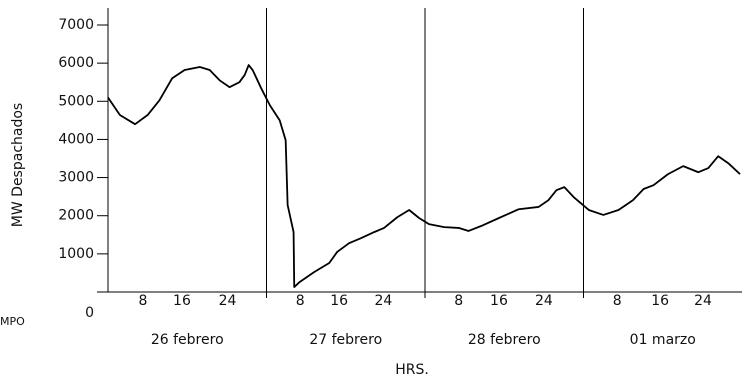 Image resolution: width=742 pixels, height=381 pixels. What do you see at coordinates (76, 63) in the screenshot?
I see `y-tick-label: 6000` at bounding box center [76, 63].